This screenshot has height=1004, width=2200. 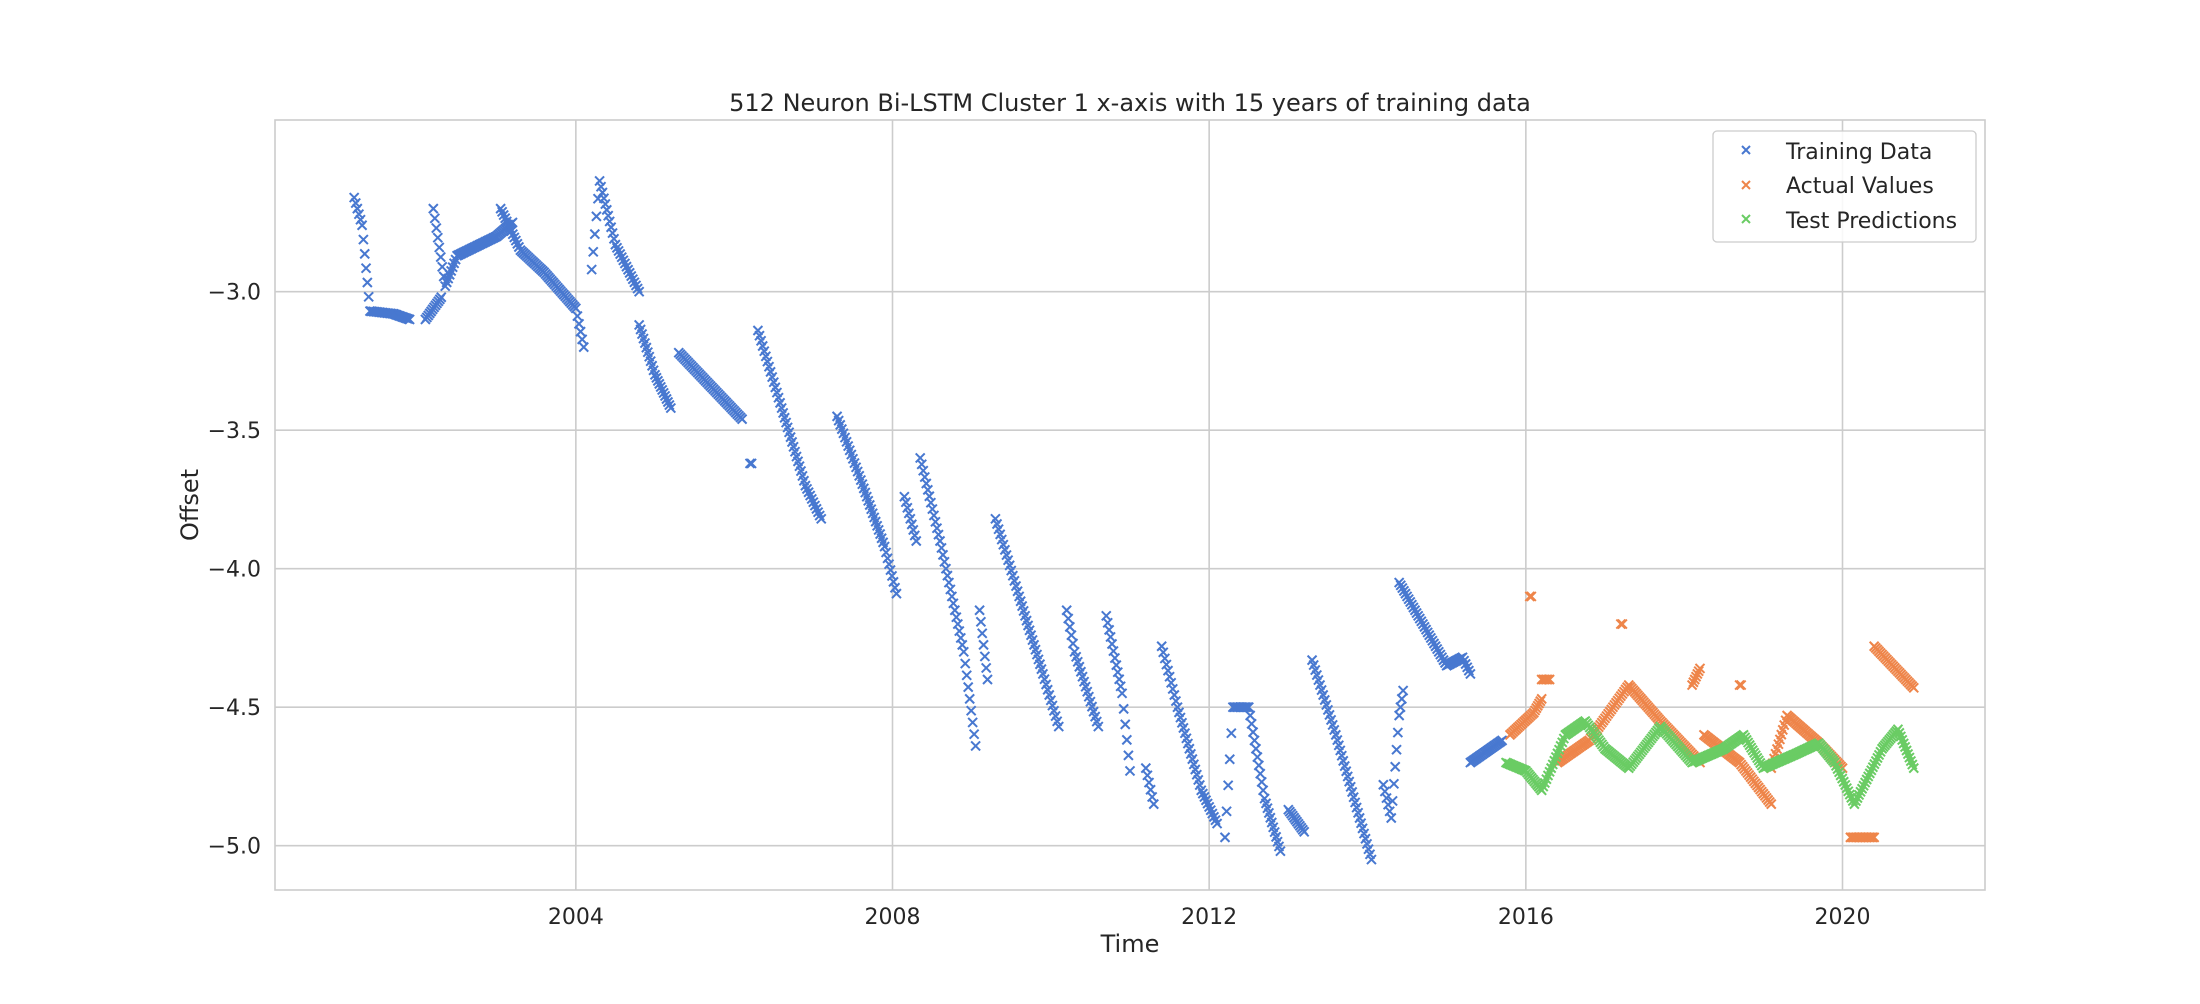 What do you see at coordinates (234, 431) in the screenshot?
I see `y-tick-label: −3.5` at bounding box center [234, 431].